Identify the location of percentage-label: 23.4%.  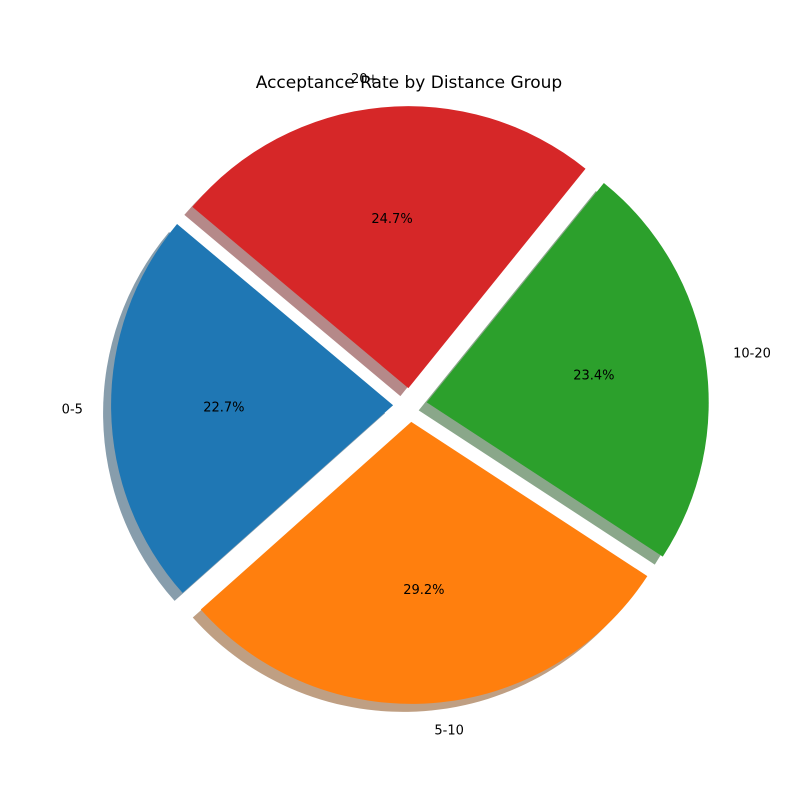
(593, 376).